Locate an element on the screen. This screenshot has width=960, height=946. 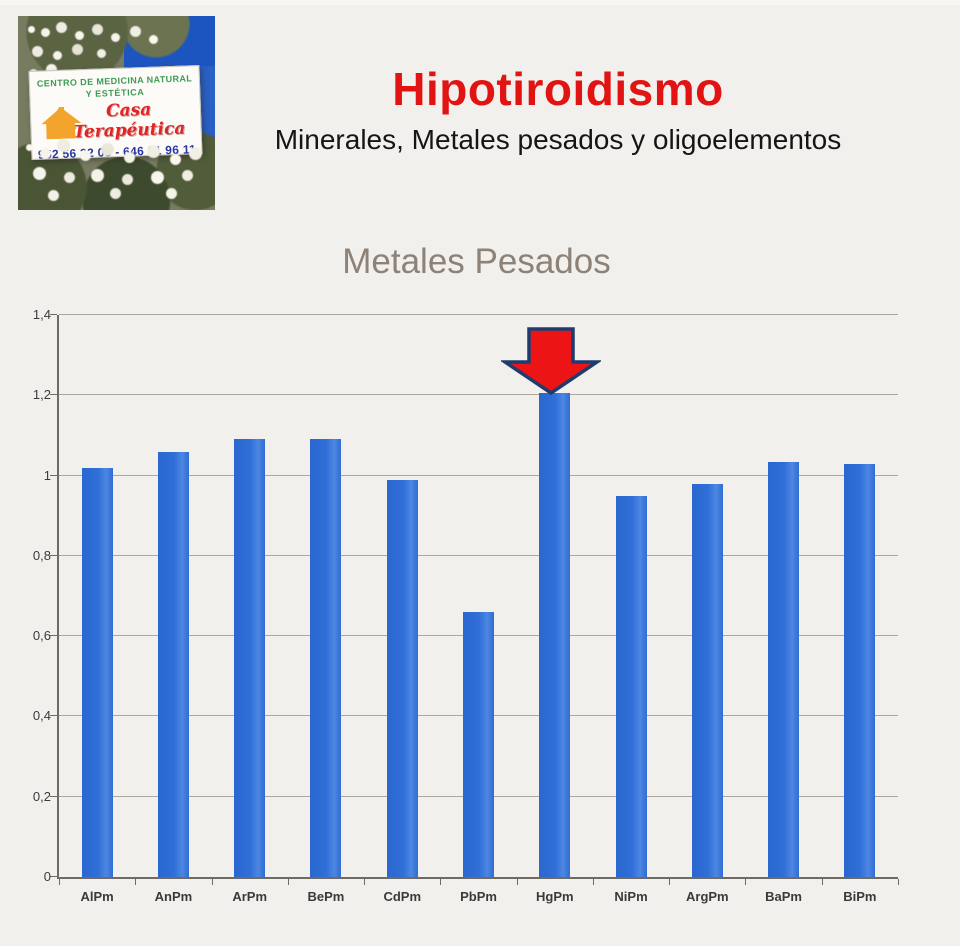
page-title: Hipotiroidismo is located at coordinates (558, 89).